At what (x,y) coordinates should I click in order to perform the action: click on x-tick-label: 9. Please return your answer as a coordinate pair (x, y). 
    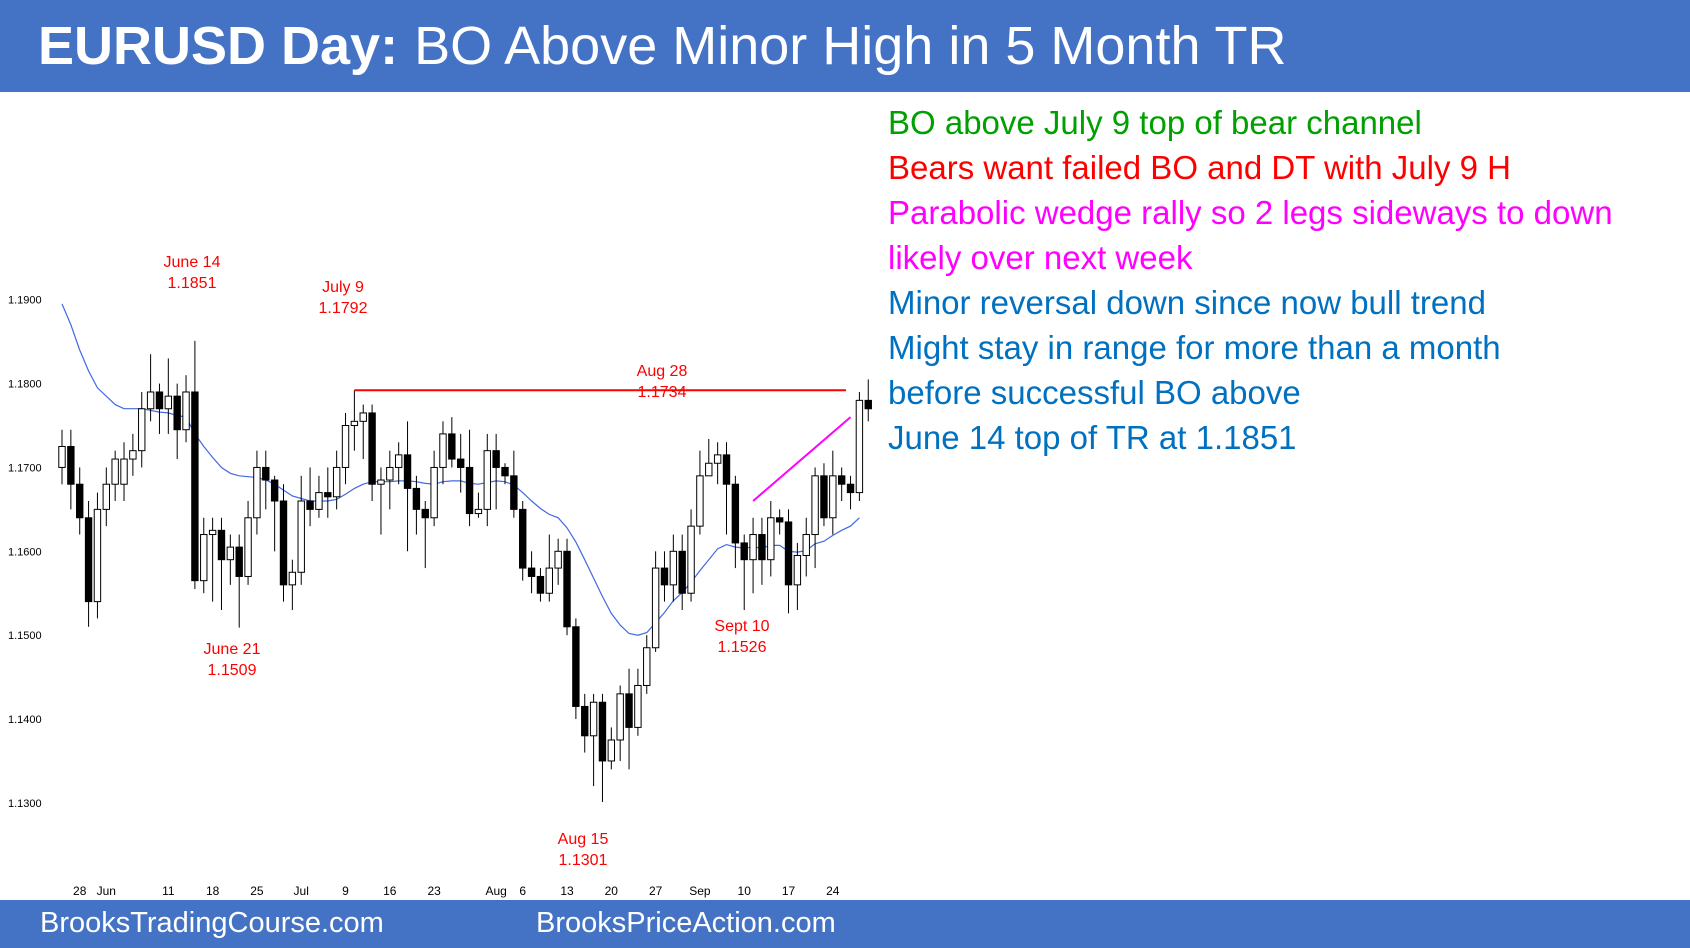
    Looking at the image, I should click on (345, 891).